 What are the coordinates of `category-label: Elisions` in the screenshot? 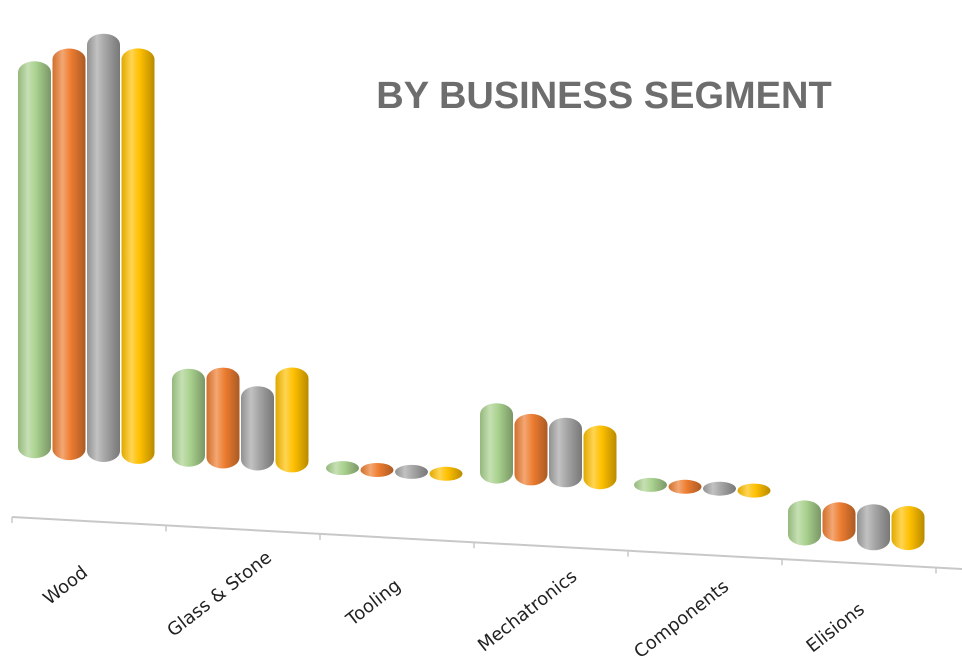 It's located at (836, 628).